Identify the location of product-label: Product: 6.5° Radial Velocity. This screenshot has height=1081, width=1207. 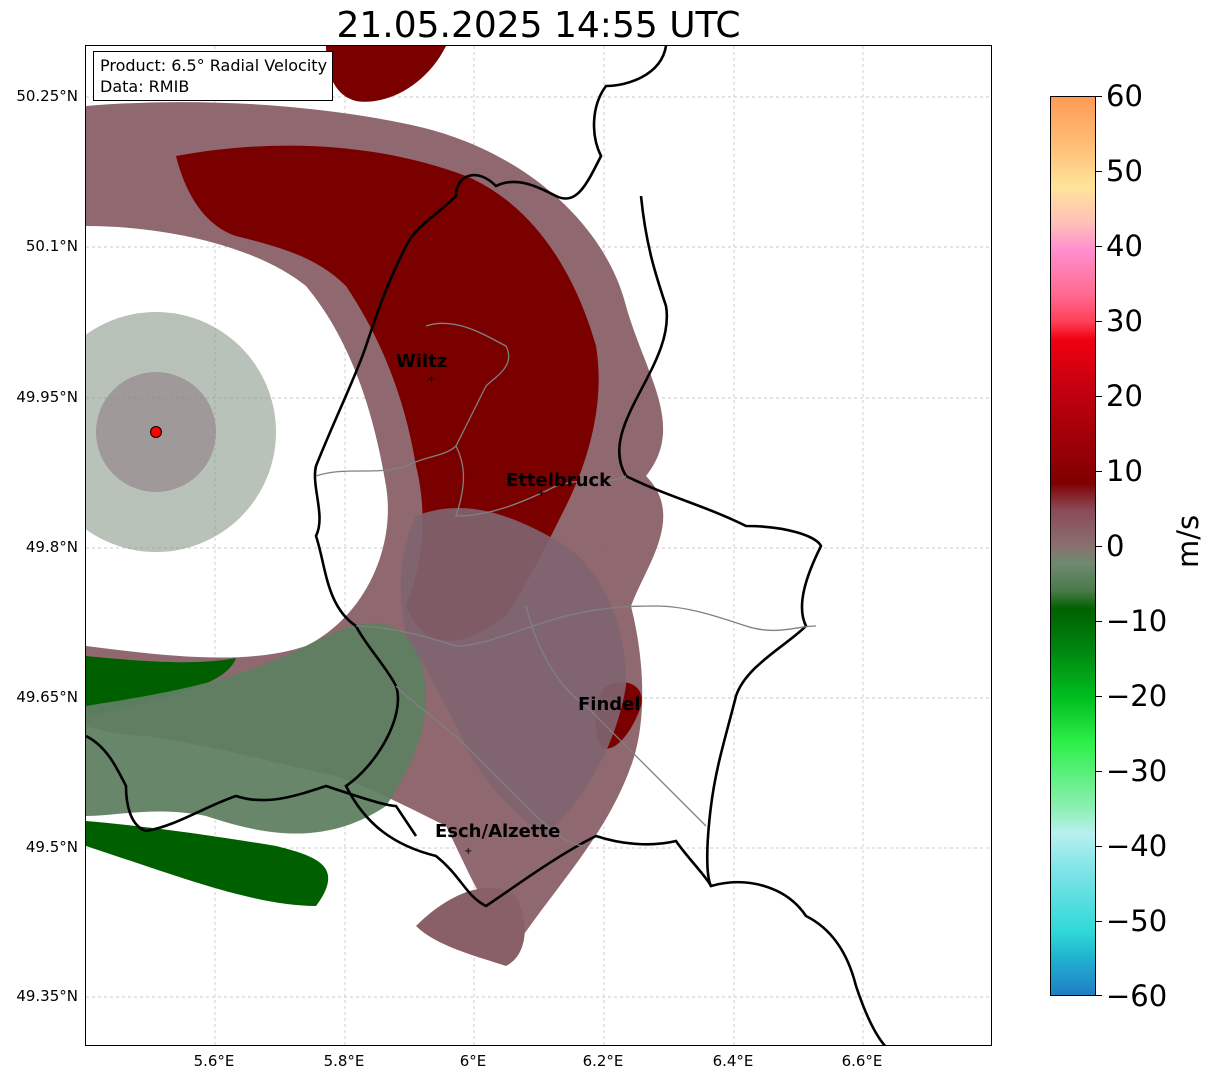
(214, 65).